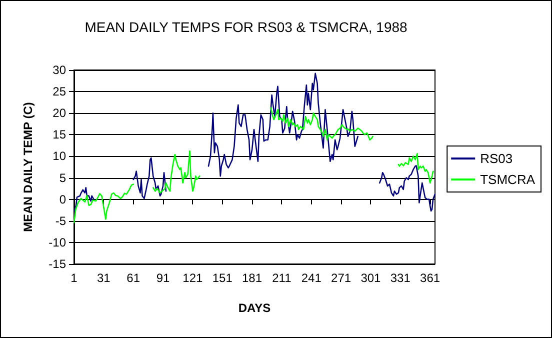 Image resolution: width=552 pixels, height=338 pixels. I want to click on x-tick-label: 361, so click(430, 278).